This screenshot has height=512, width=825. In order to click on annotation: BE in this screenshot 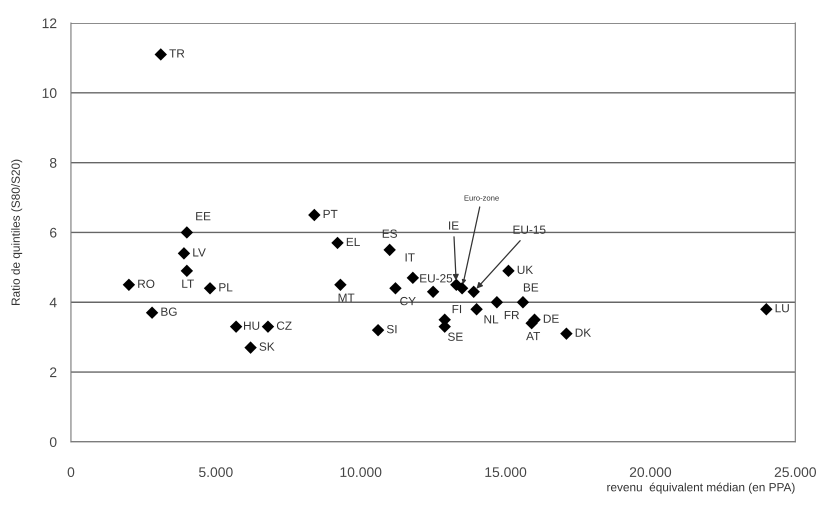, I will do `click(531, 287)`.